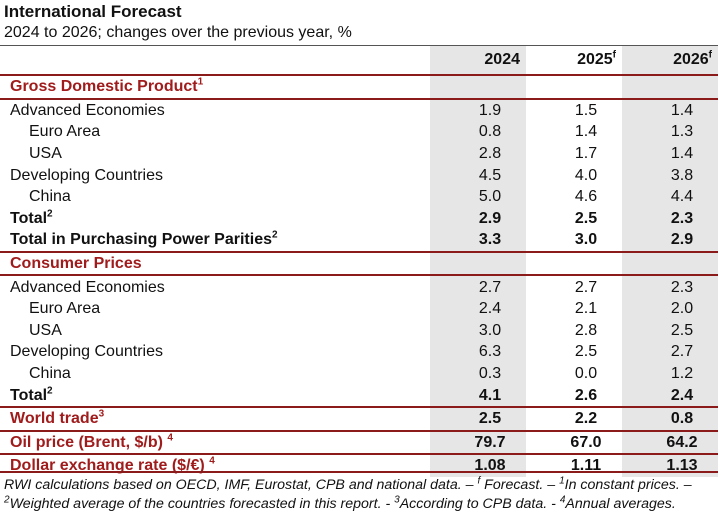 This screenshot has height=514, width=720. What do you see at coordinates (76, 264) in the screenshot?
I see `section-label: Consumer Prices` at bounding box center [76, 264].